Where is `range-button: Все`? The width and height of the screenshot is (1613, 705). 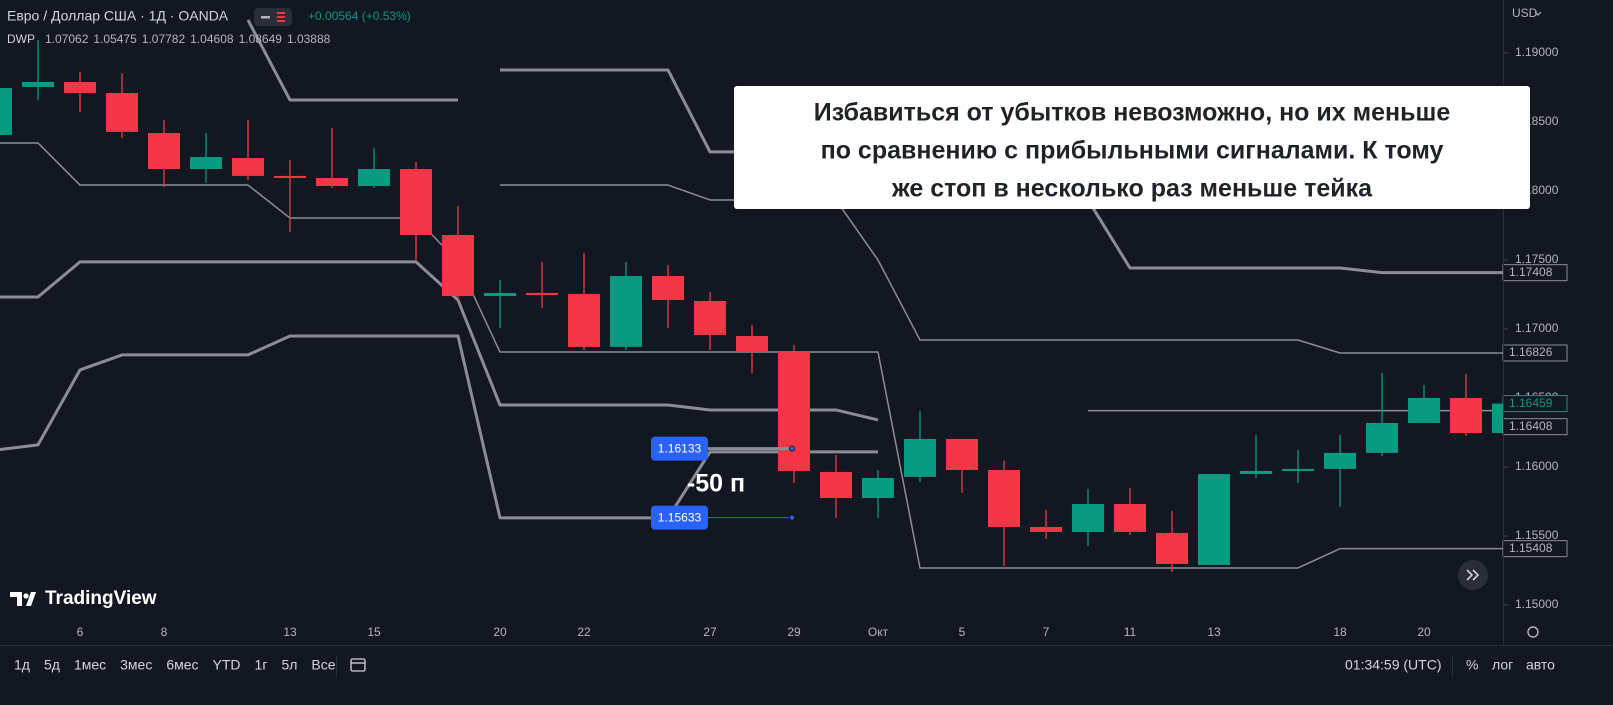 range-button: Все is located at coordinates (323, 665).